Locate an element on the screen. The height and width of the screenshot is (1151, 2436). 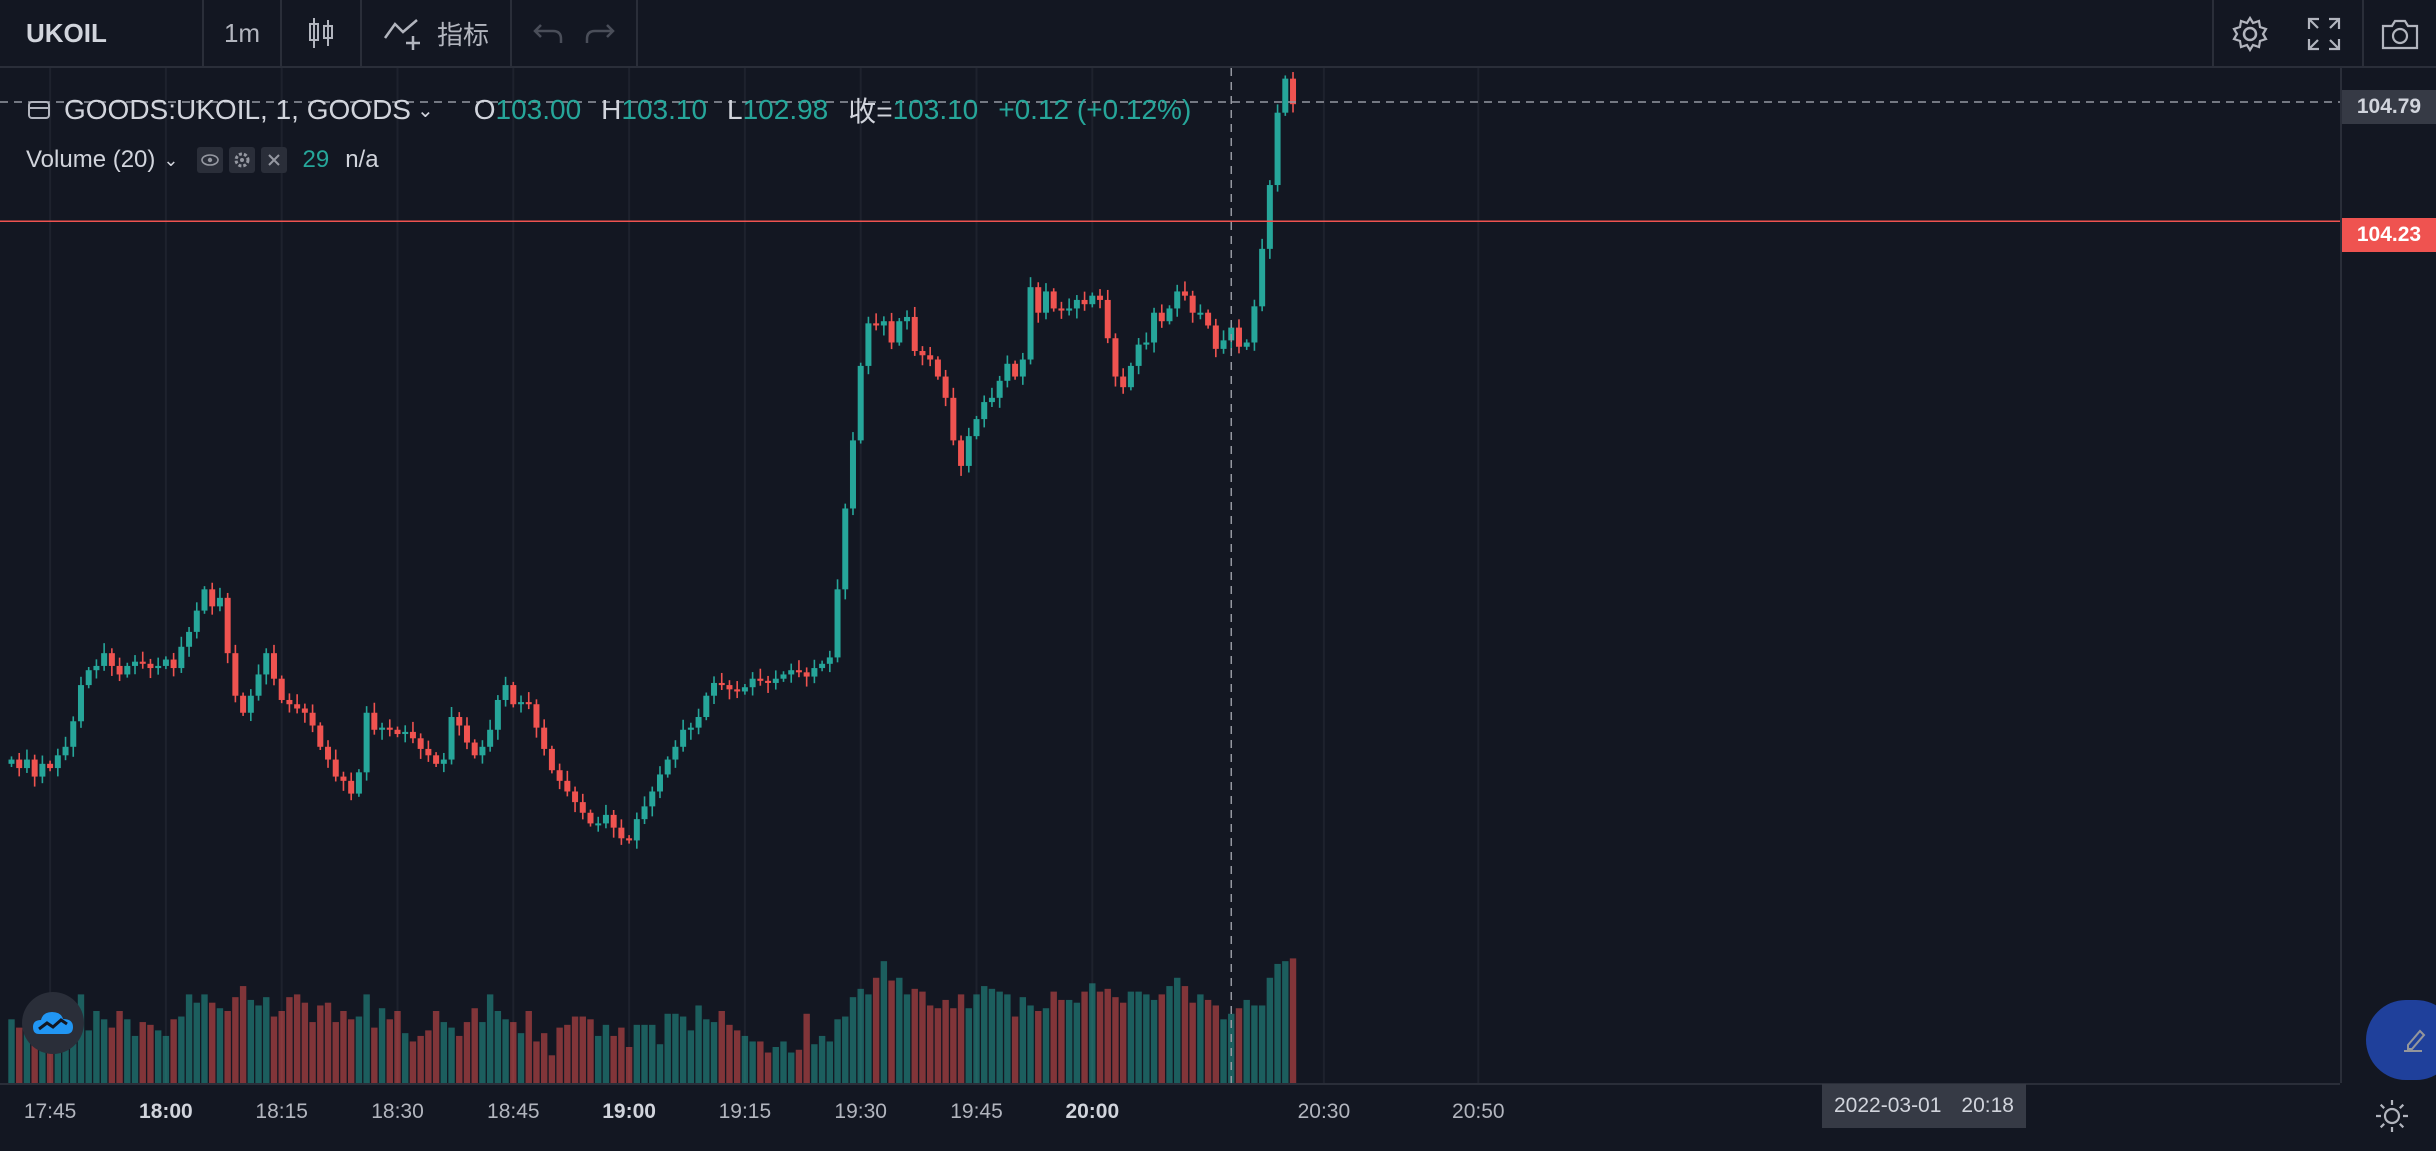
price-axis is located at coordinates (2388, 575).